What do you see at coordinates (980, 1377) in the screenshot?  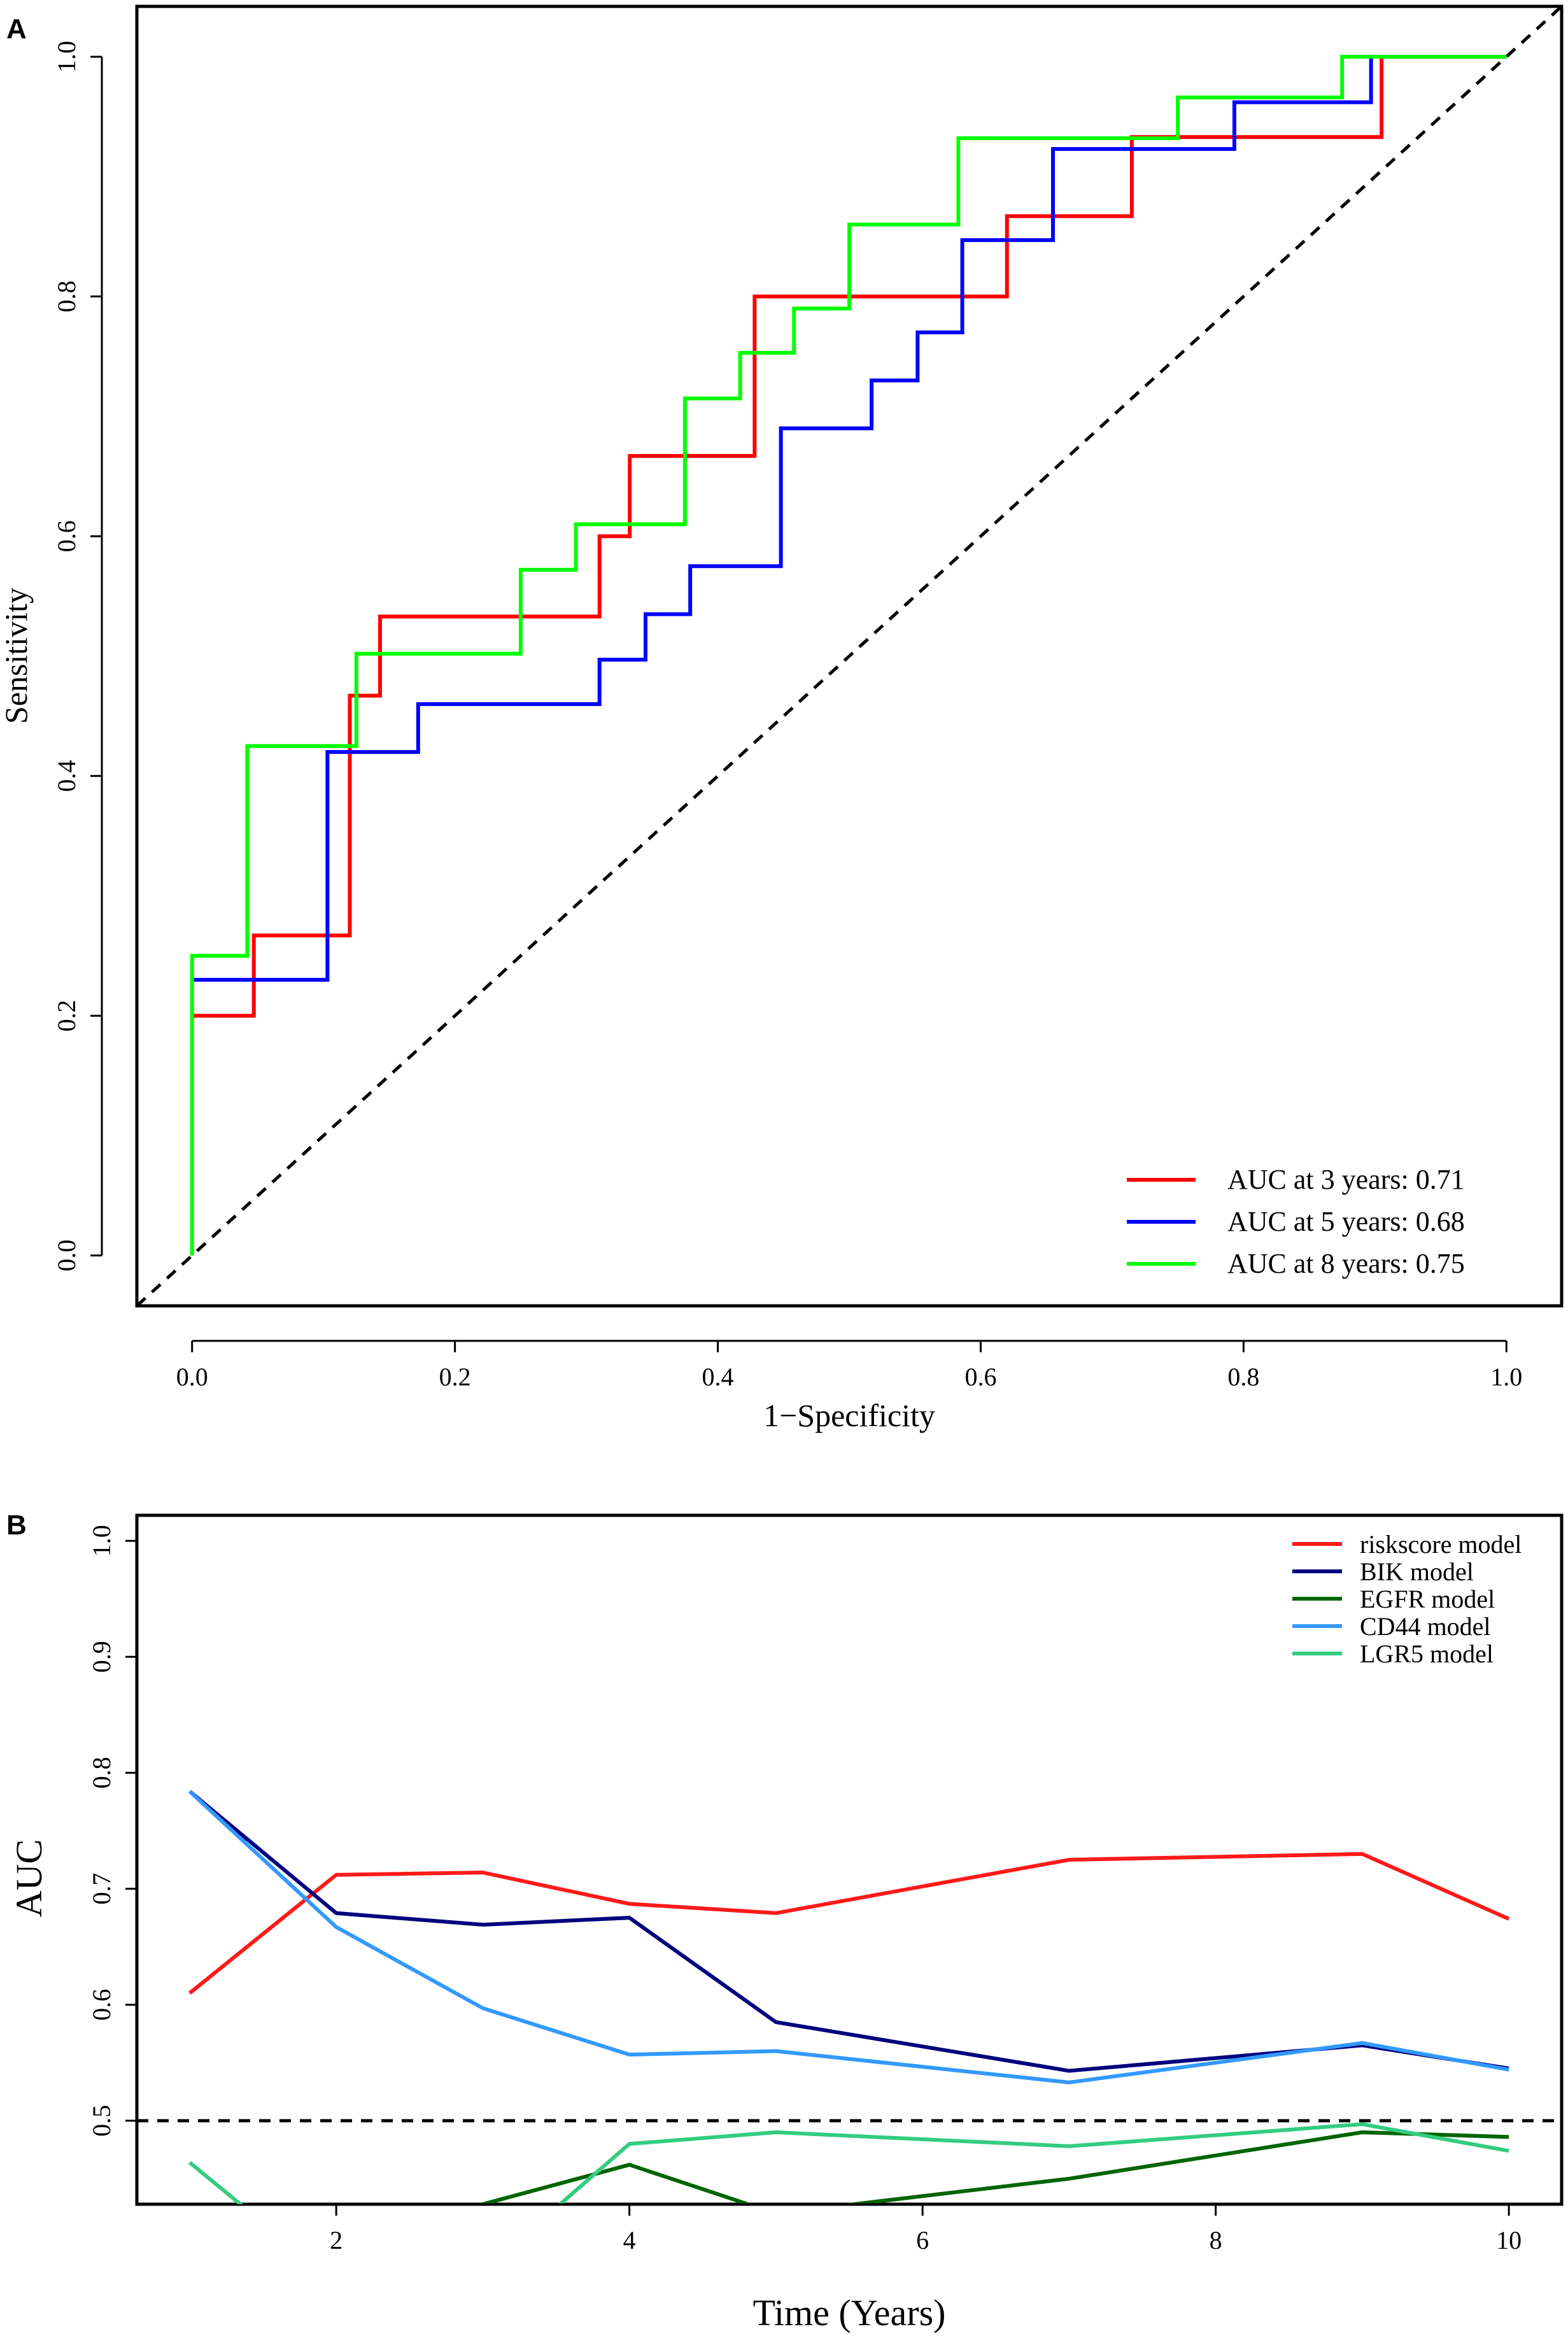 I see `x-tick-label: 0.6` at bounding box center [980, 1377].